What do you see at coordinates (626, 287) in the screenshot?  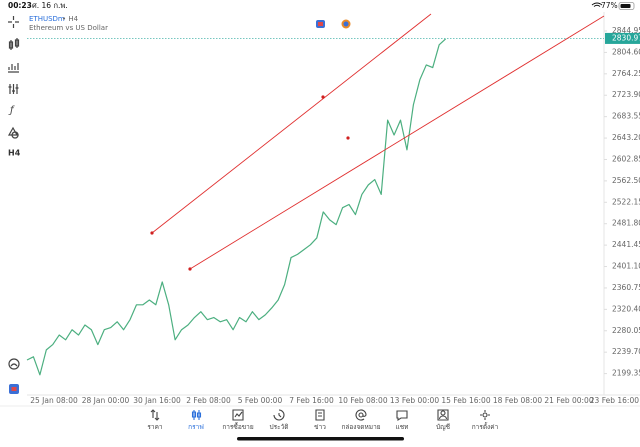 I see `y-tick-label: 2360.75` at bounding box center [626, 287].